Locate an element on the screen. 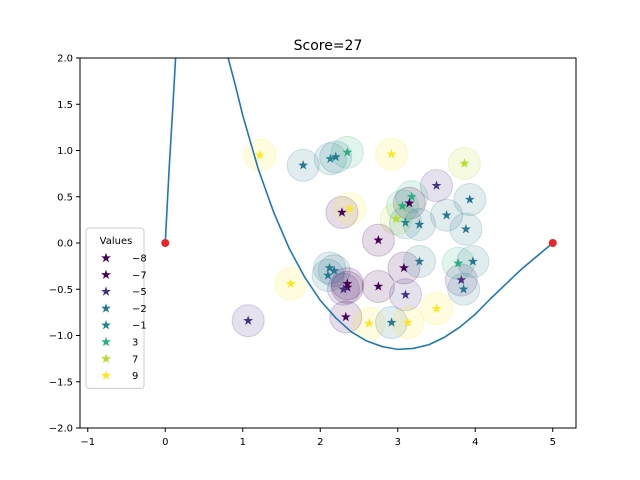  legend-label-4: −1 is located at coordinates (139, 326).